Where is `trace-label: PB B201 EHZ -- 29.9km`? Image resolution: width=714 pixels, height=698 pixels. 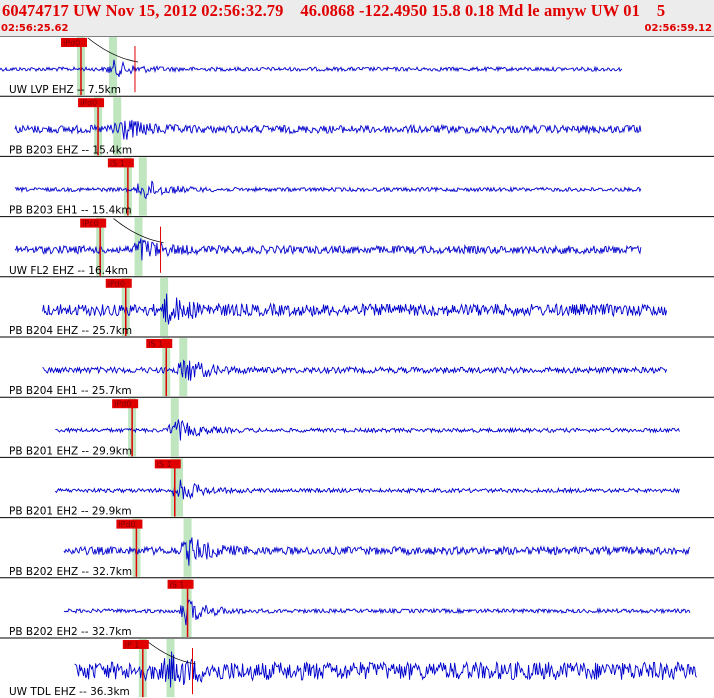 trace-label: PB B201 EHZ -- 29.9km is located at coordinates (70, 451).